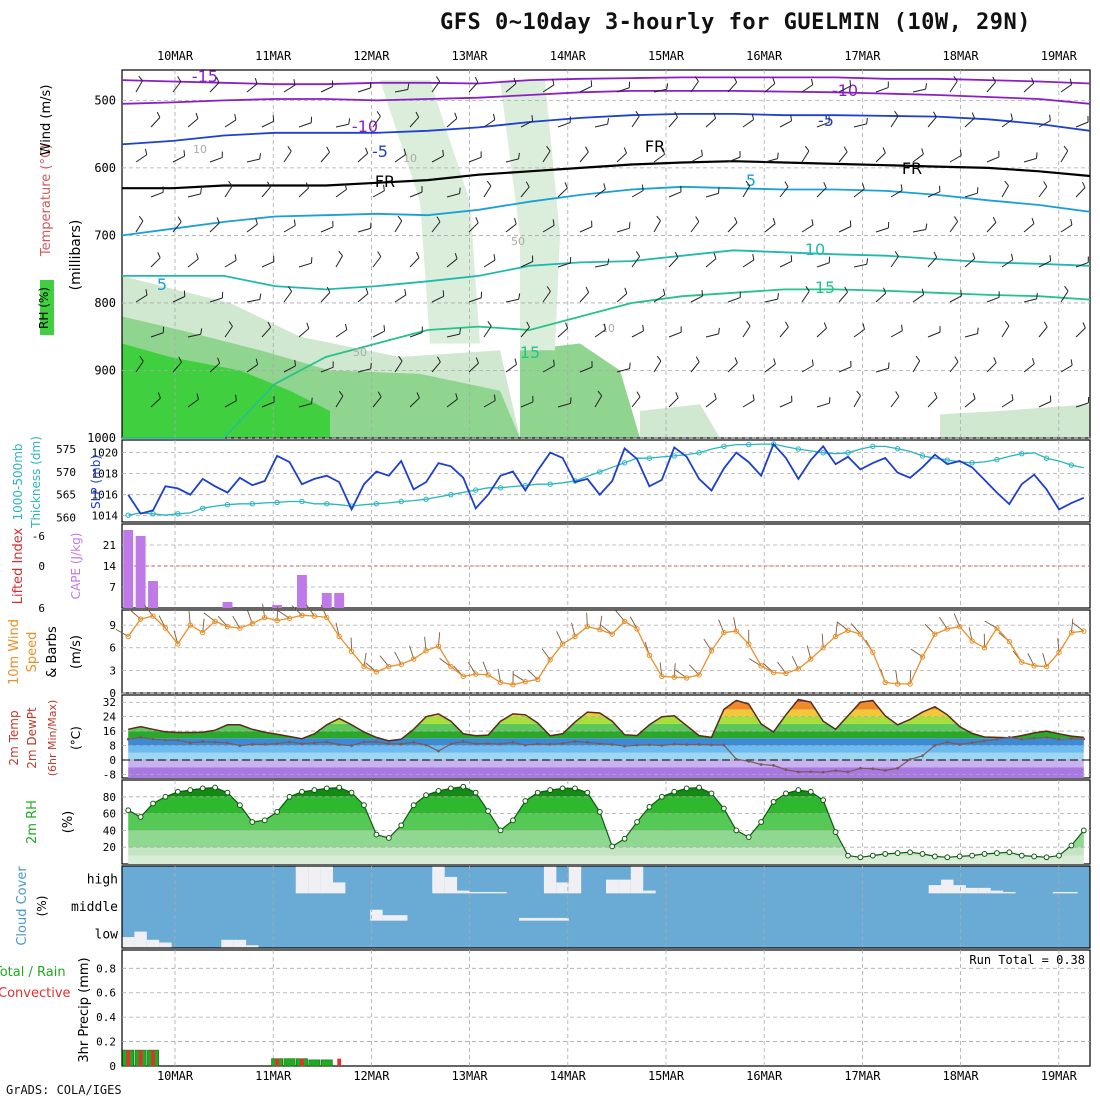  What do you see at coordinates (105, 516) in the screenshot?
I see `slp-tick-label: 1014` at bounding box center [105, 516].